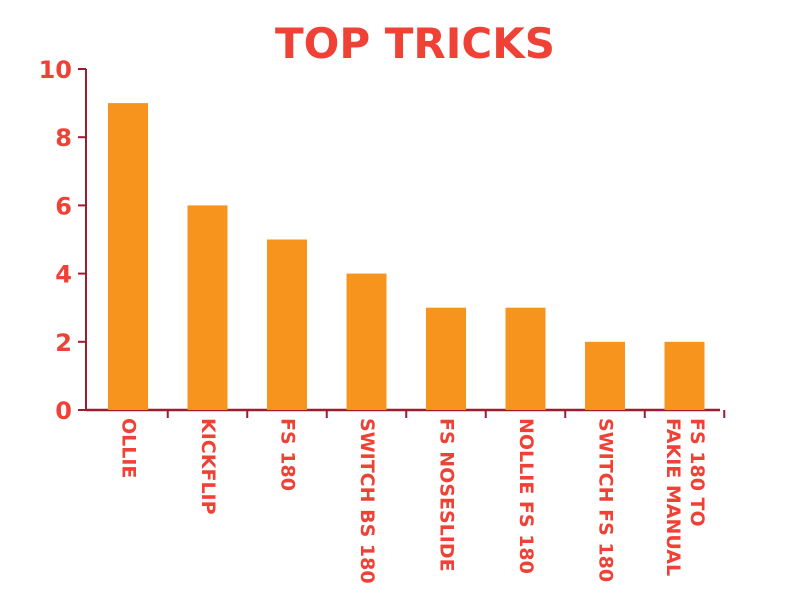  Describe the element at coordinates (129, 448) in the screenshot. I see `x-category-label: OLLIE` at that location.